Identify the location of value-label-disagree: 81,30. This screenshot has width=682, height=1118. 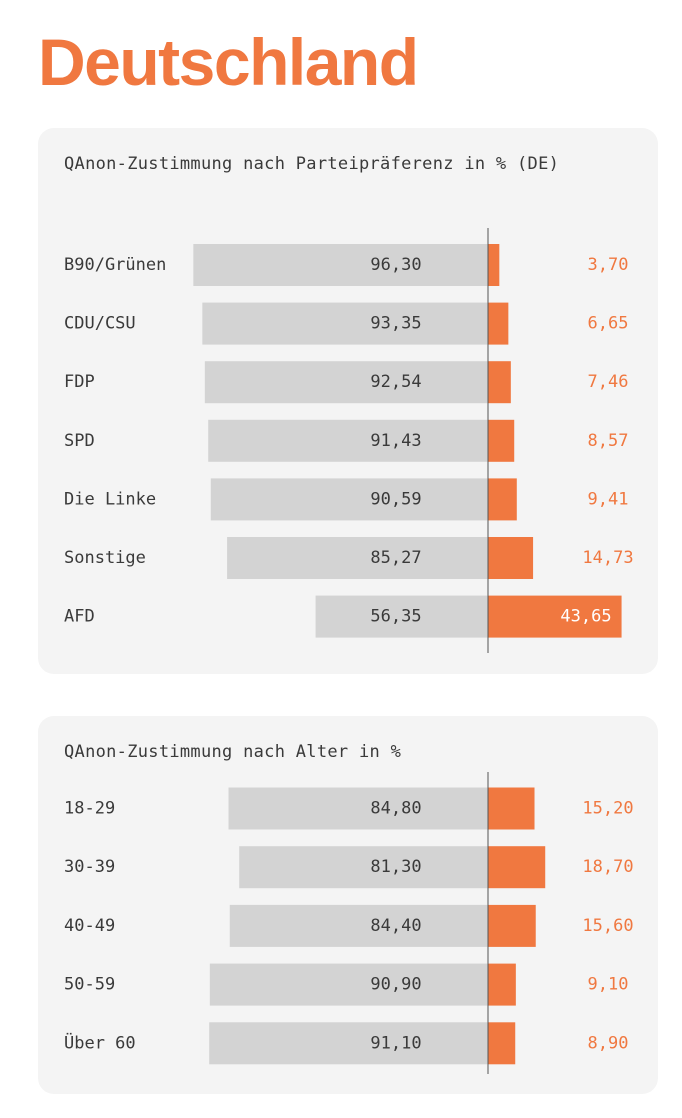
(395, 867).